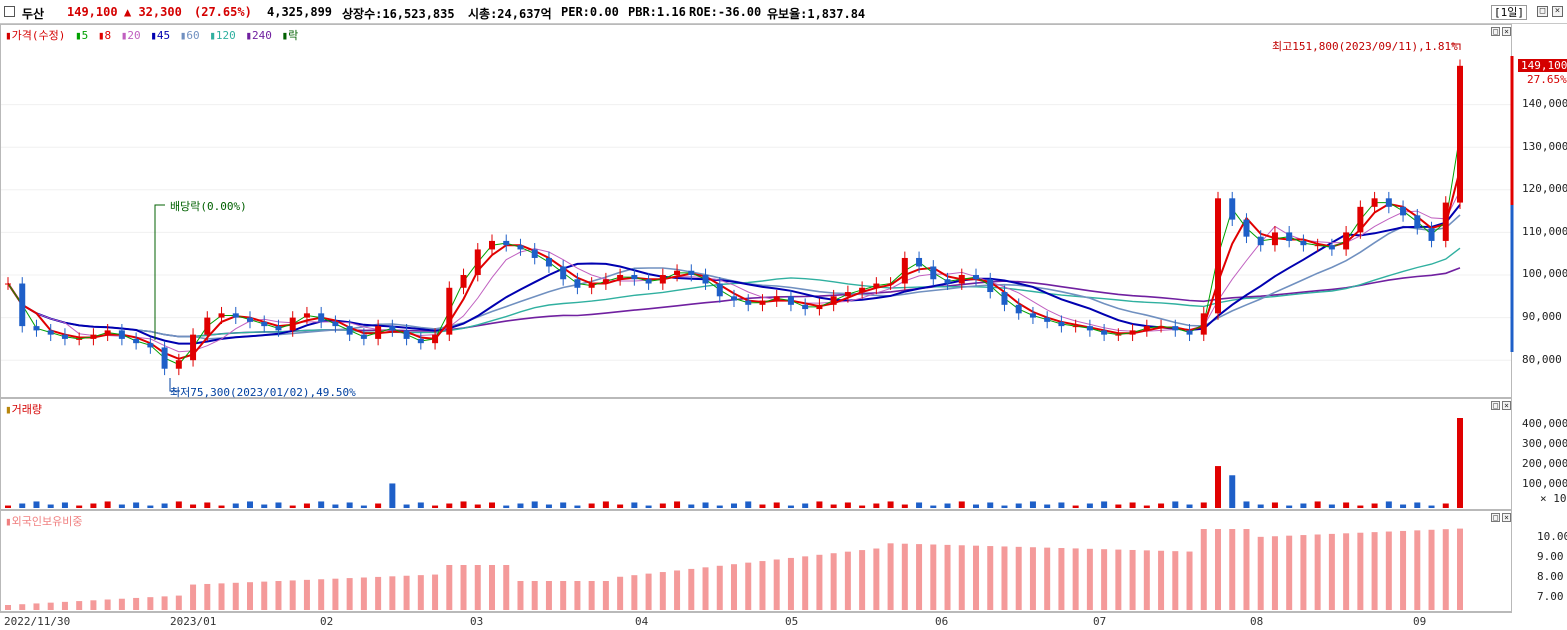 Image resolution: width=1567 pixels, height=630 pixels. What do you see at coordinates (1550, 596) in the screenshot?
I see `foreign-y-tick: 7.00` at bounding box center [1550, 596].